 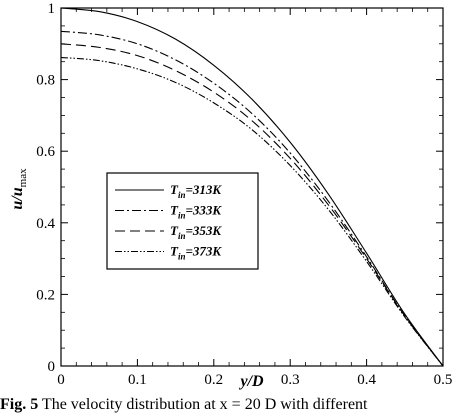 I want to click on legend-label-2: Tin=333K, so click(x=196, y=212).